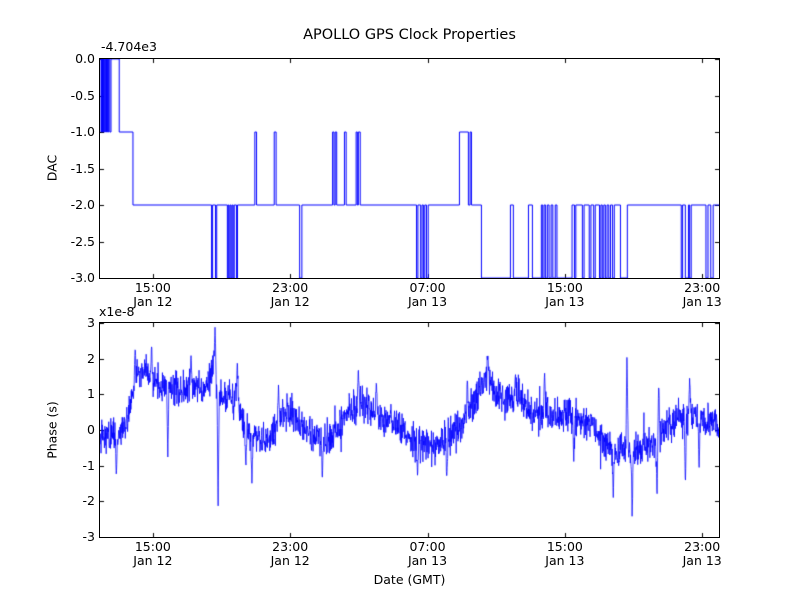  What do you see at coordinates (82, 204) in the screenshot?
I see `y-tick-label: -2.0` at bounding box center [82, 204].